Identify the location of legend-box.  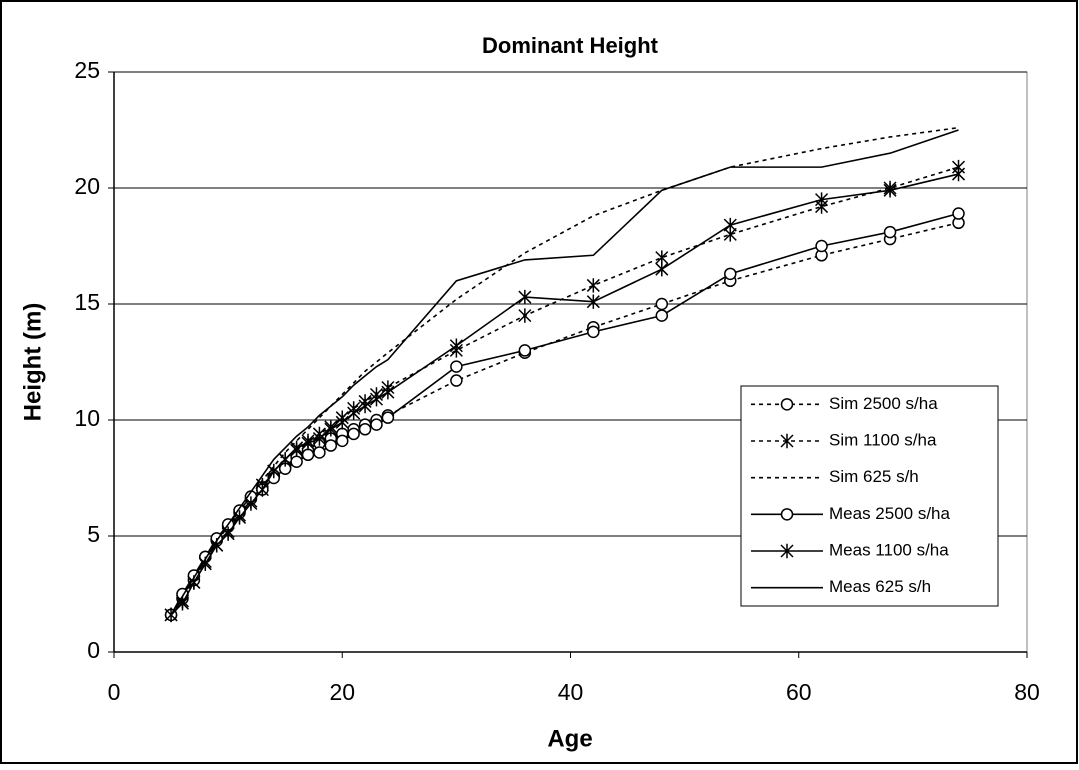
(869, 496).